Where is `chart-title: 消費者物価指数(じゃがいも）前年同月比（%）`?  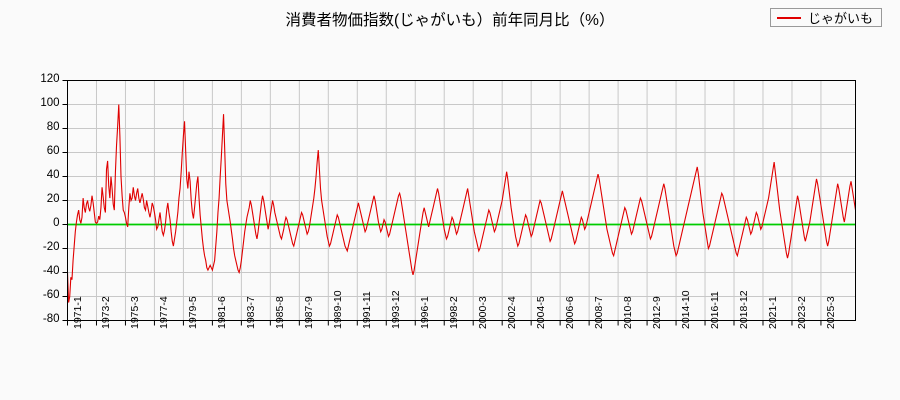 chart-title: 消費者物価指数(じゃがいも）前年同月比（%） is located at coordinates (450, 20).